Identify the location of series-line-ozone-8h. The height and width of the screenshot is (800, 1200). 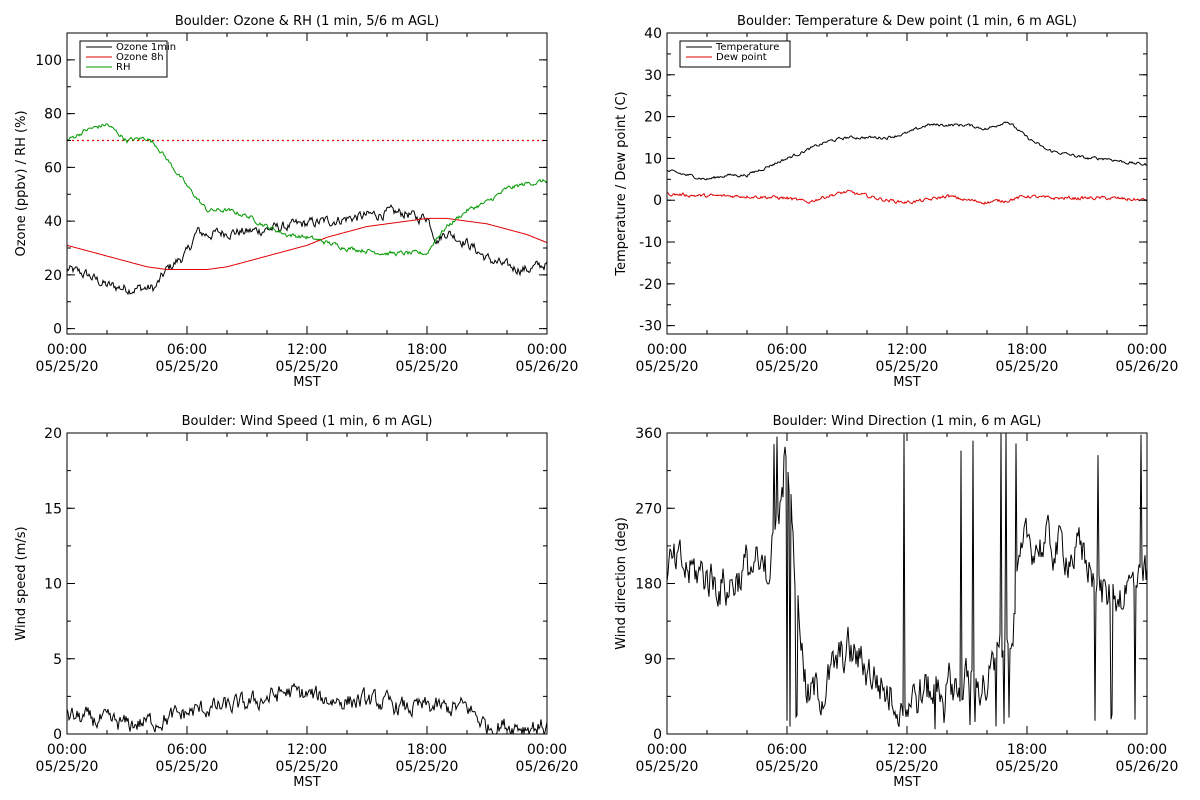
(307, 243).